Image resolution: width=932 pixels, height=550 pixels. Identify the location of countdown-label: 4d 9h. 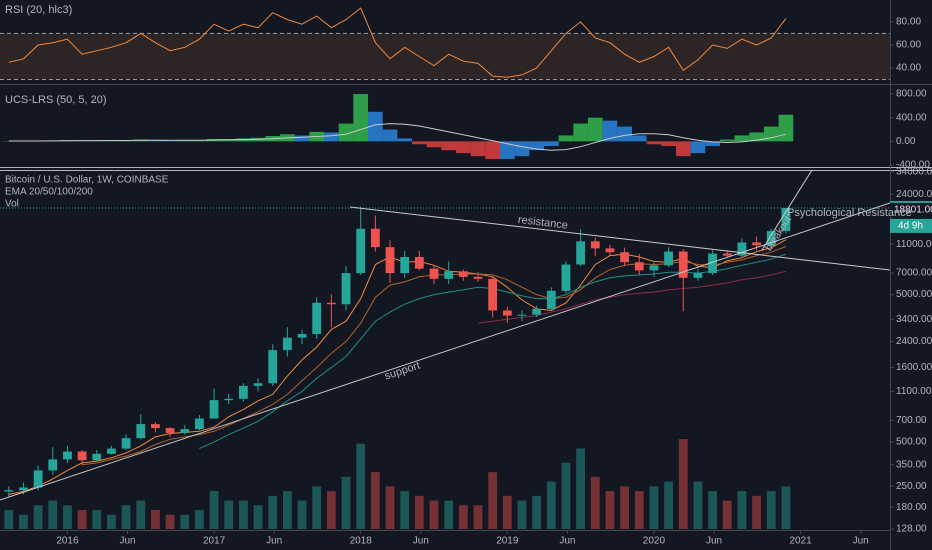
(910, 226).